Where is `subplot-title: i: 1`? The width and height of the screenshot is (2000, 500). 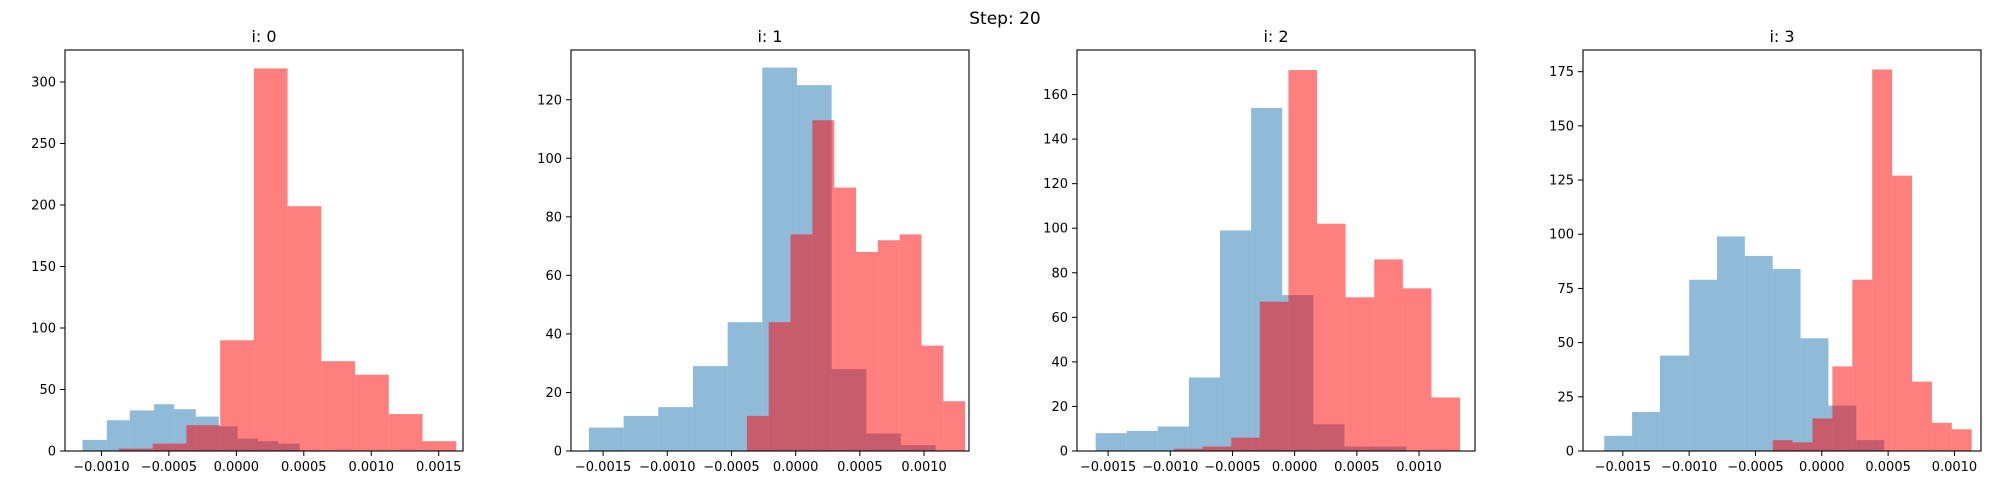
subplot-title: i: 1 is located at coordinates (769, 36).